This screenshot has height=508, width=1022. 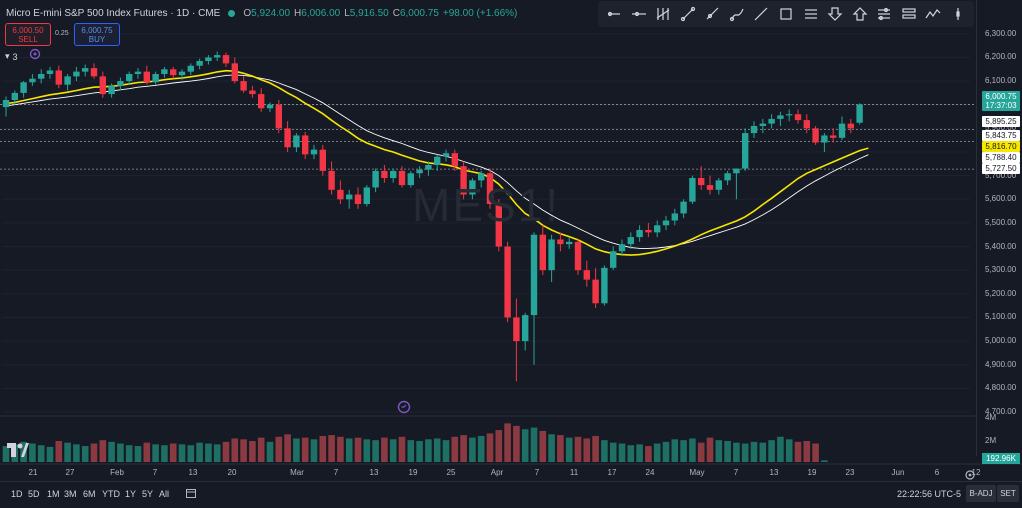 I want to click on ma-slow-tag: 5,788.40, so click(x=1001, y=157).